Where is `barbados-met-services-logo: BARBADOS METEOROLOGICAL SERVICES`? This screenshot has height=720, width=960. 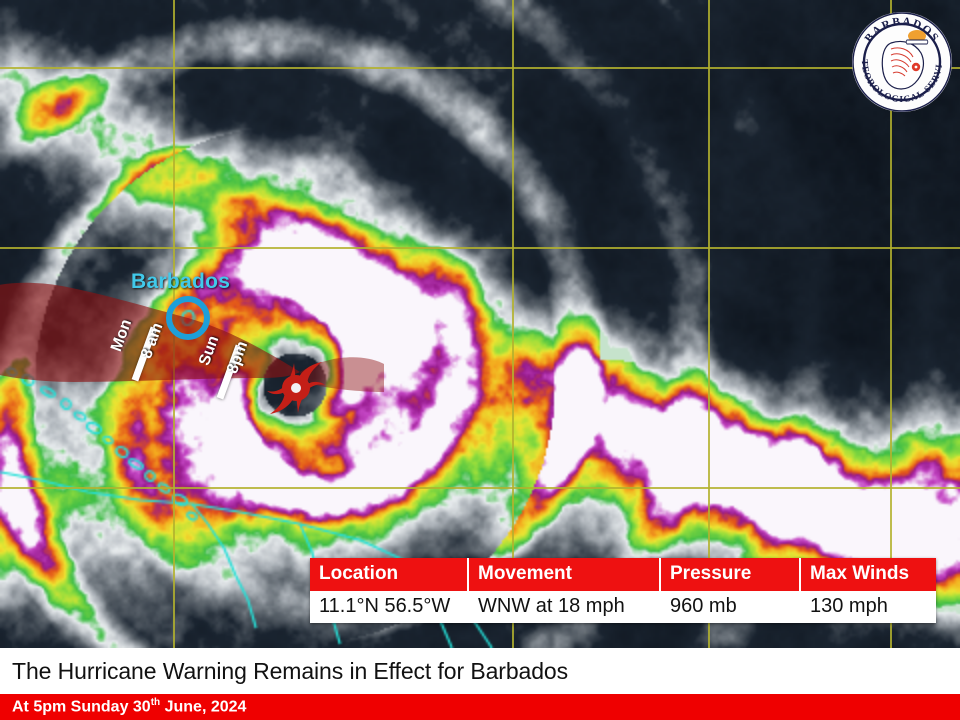 barbados-met-services-logo: BARBADOS METEOROLOGICAL SERVICES is located at coordinates (901, 61).